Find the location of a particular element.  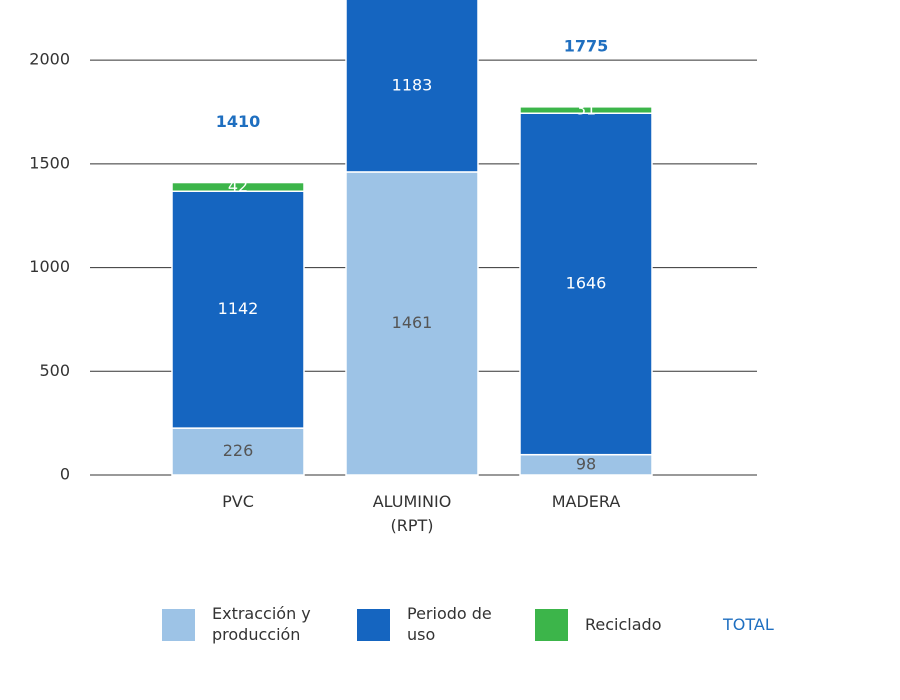

value-label: 1461 is located at coordinates (412, 322).